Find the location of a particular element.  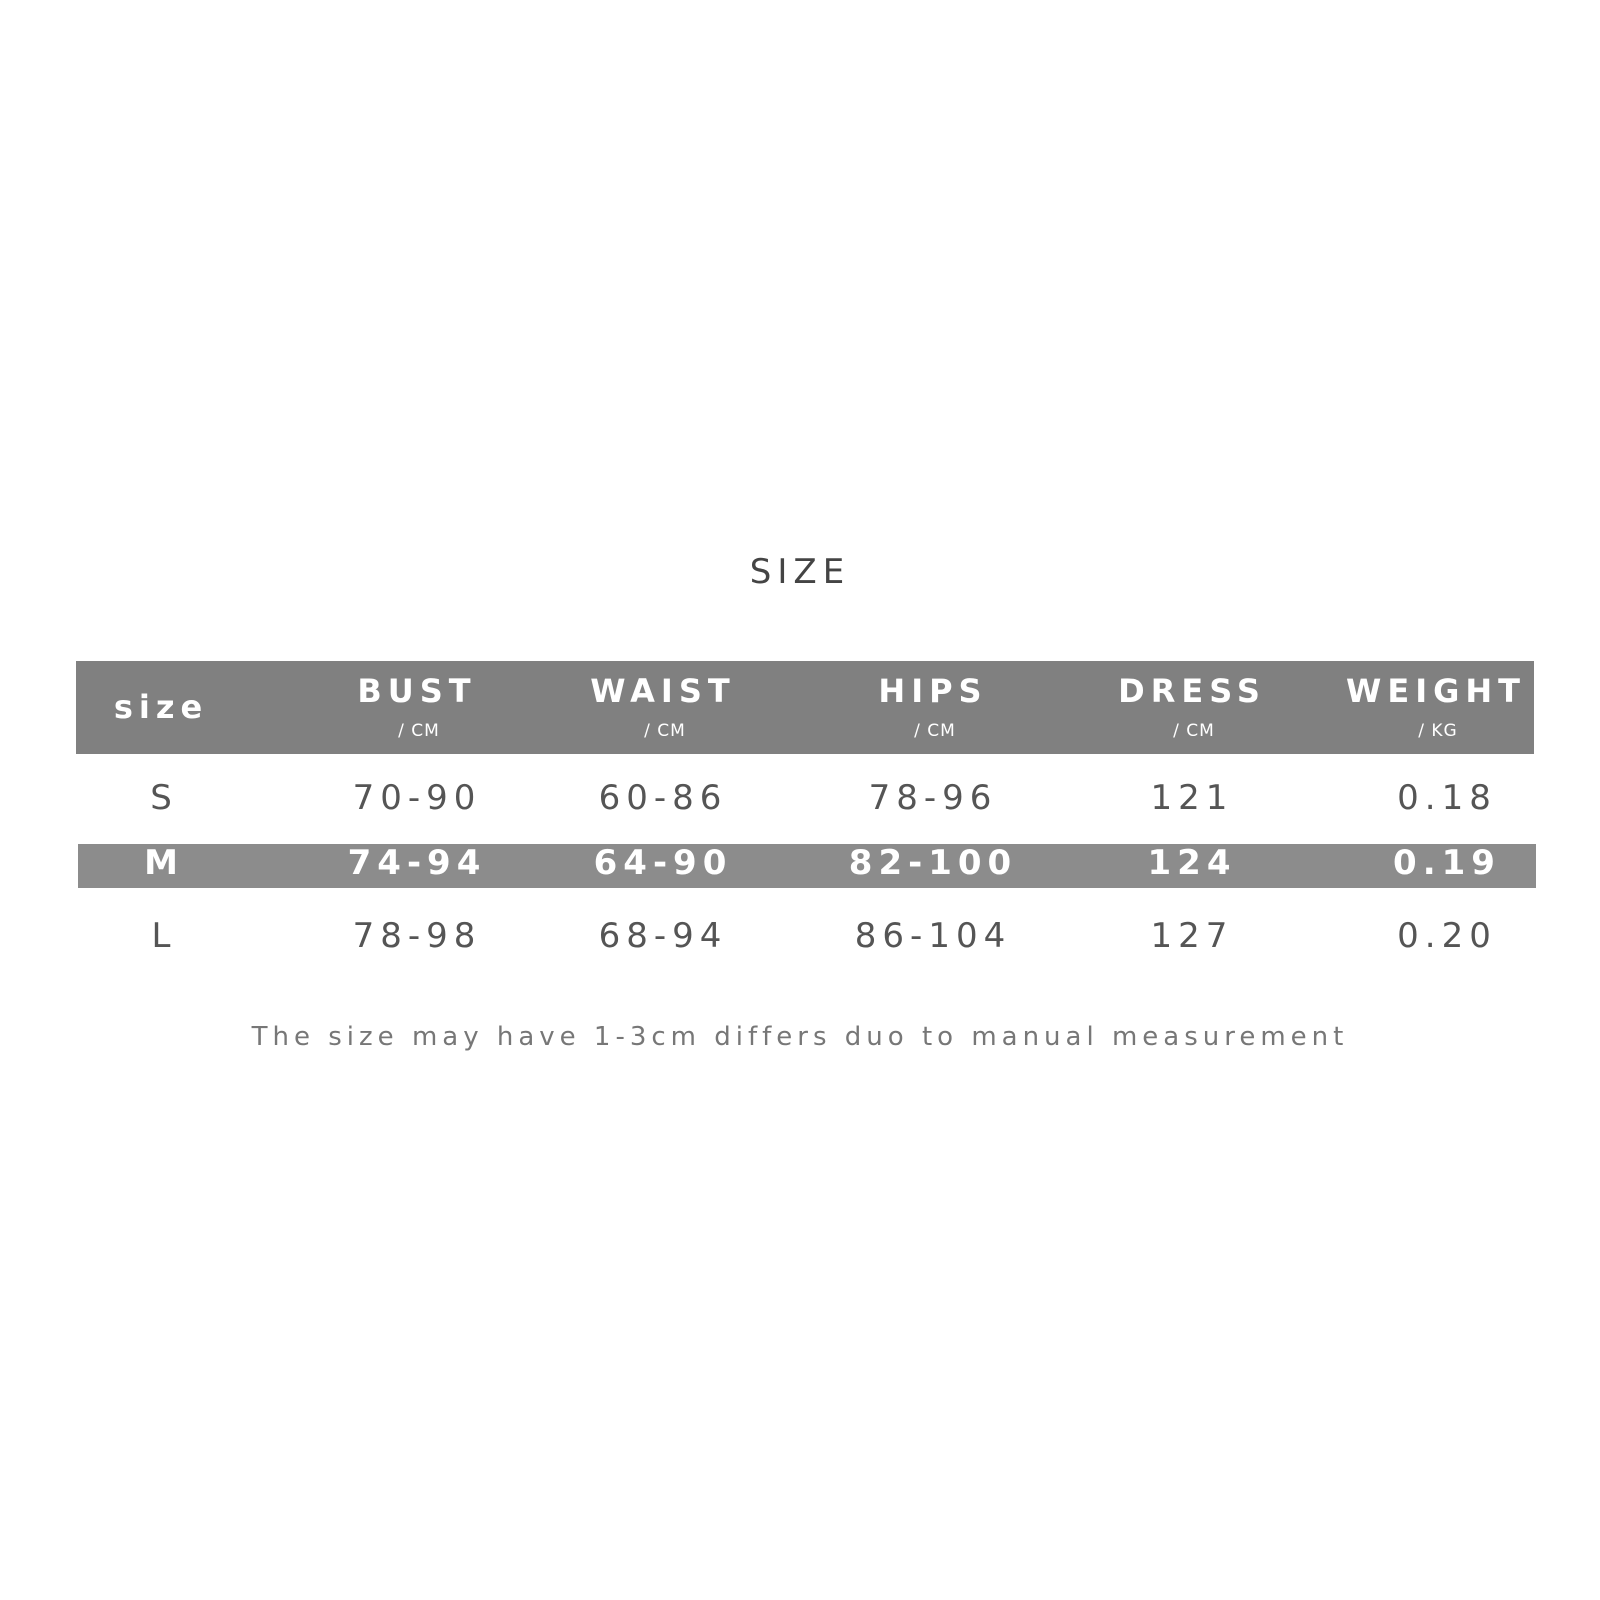

table-cell: 0.18 is located at coordinates (1447, 798).